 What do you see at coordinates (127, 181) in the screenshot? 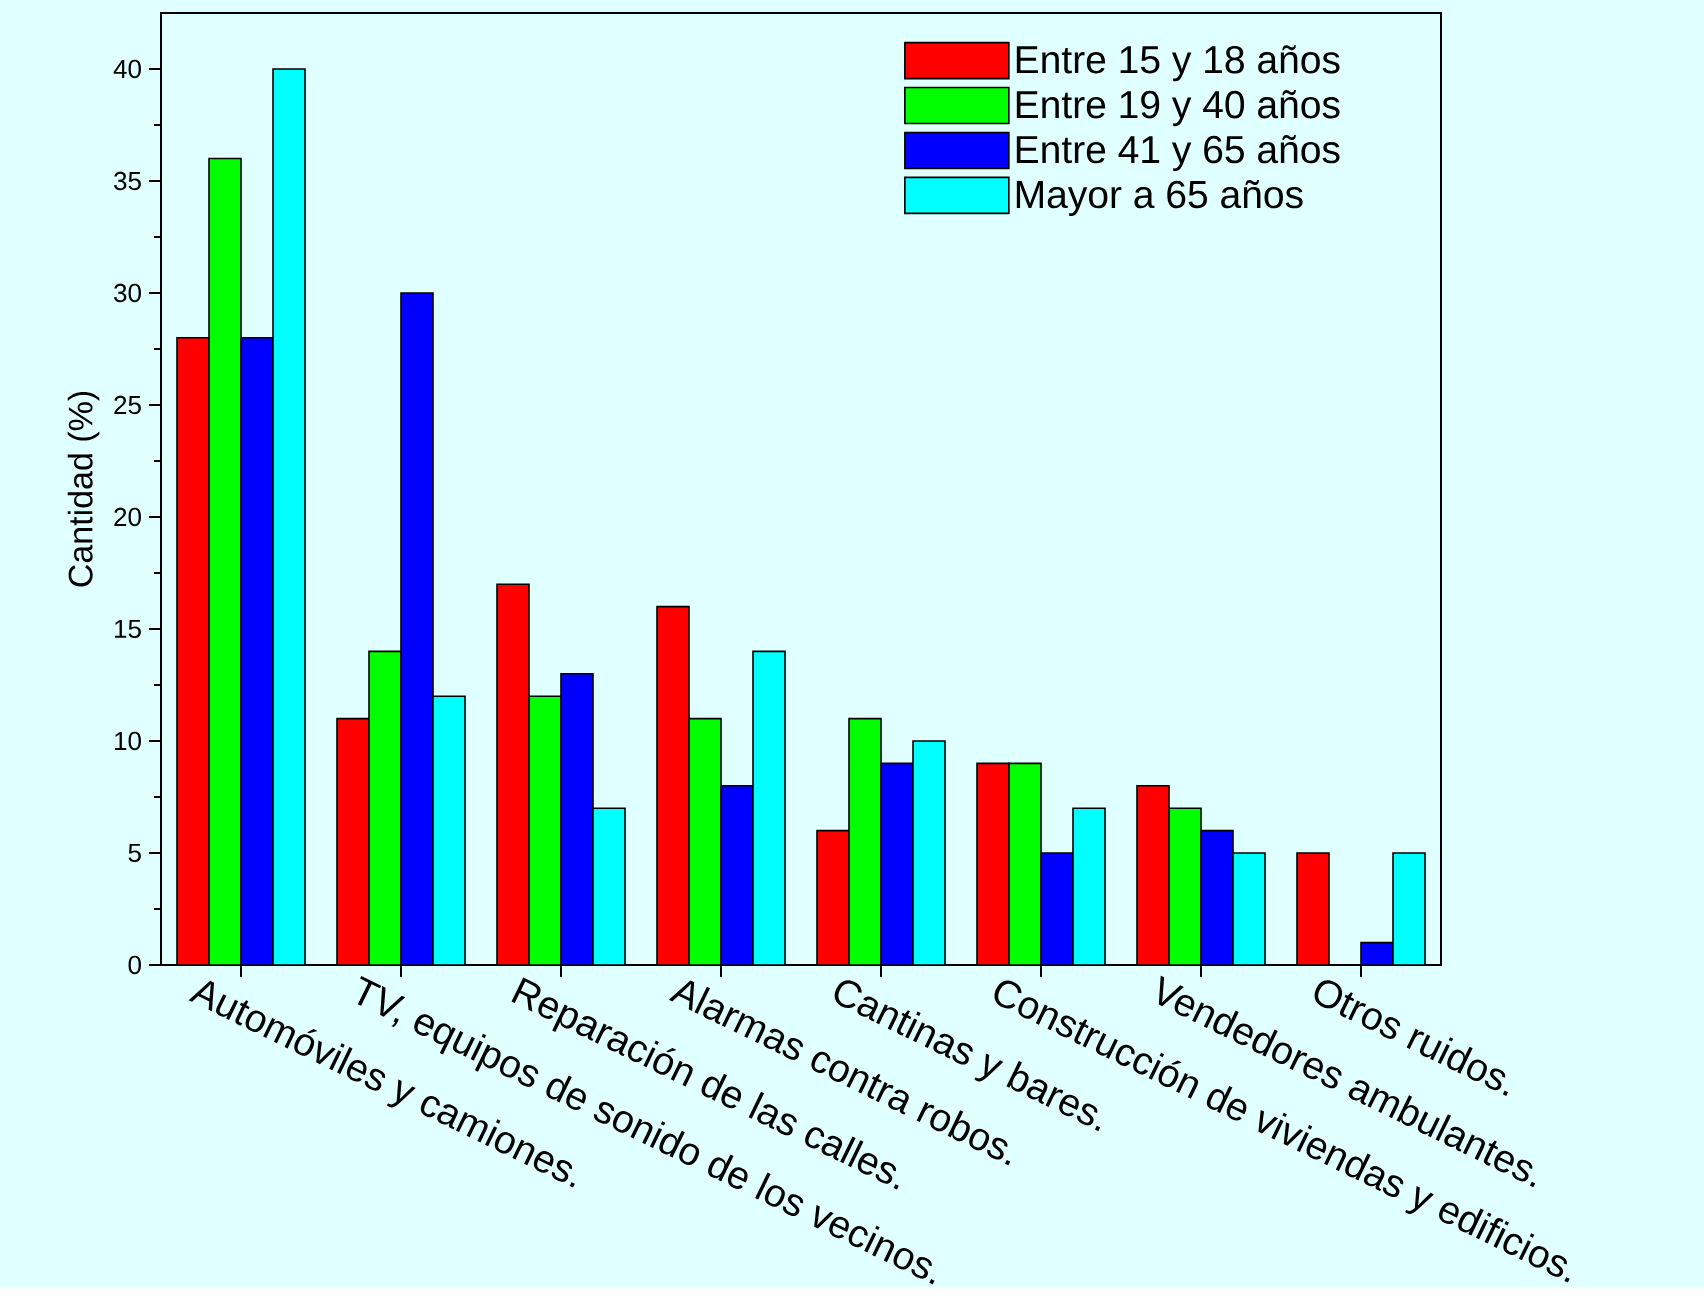
I see `y-tick-label: 35` at bounding box center [127, 181].